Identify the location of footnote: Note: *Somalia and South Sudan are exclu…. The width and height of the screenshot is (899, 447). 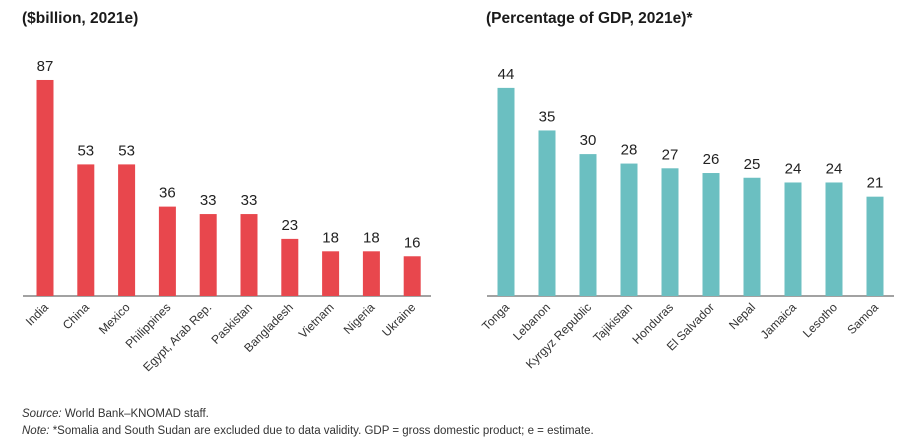
(308, 431).